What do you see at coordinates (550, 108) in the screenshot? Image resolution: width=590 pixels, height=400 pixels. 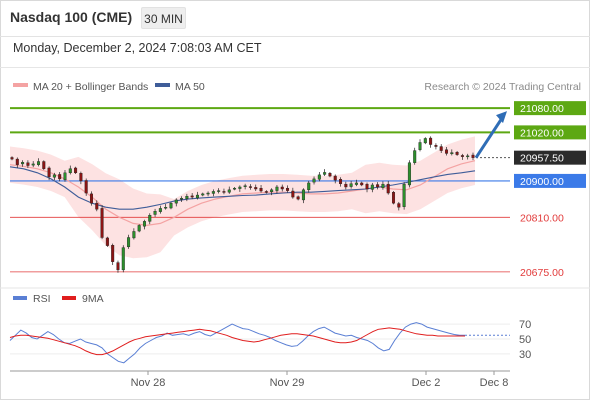 I see `resistance-2-tag: 21080.00` at bounding box center [550, 108].